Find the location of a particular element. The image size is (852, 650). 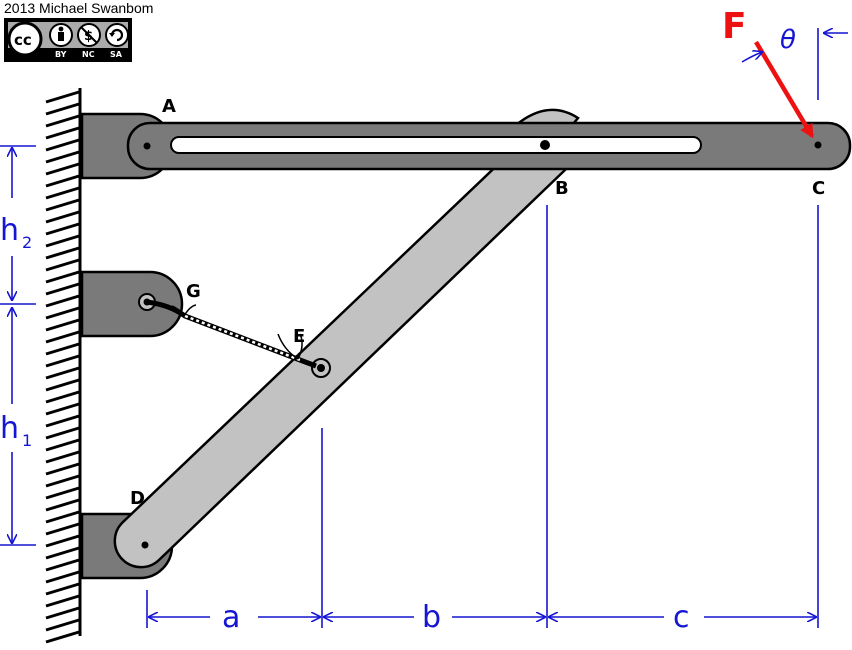

label-angle-theta: θ is located at coordinates (788, 40).